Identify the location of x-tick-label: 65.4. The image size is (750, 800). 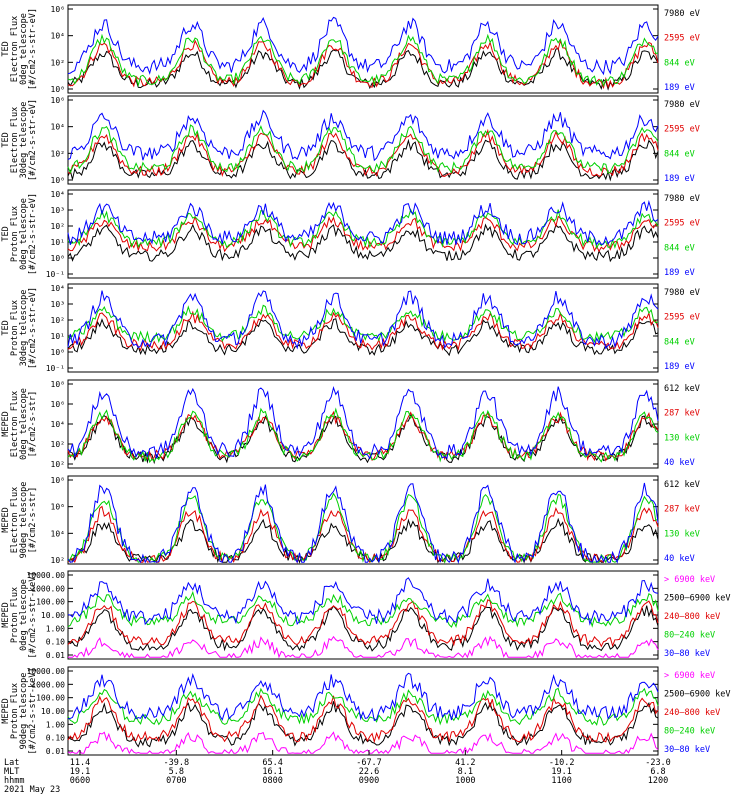
(272, 763).